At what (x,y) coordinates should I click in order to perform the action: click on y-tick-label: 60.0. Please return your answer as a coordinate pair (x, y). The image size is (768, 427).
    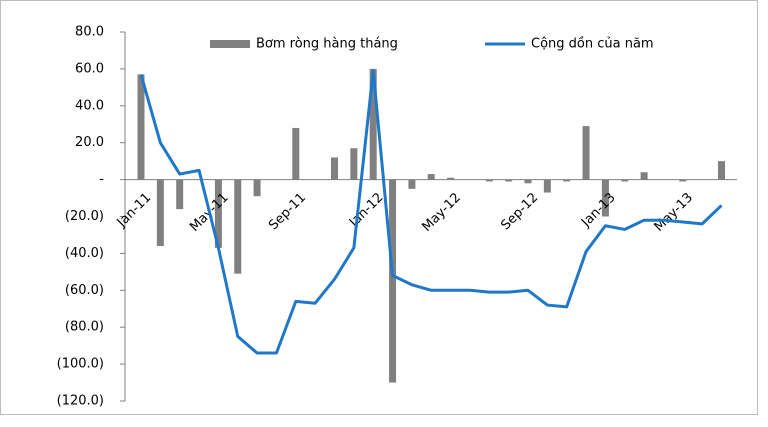
    Looking at the image, I should click on (89, 68).